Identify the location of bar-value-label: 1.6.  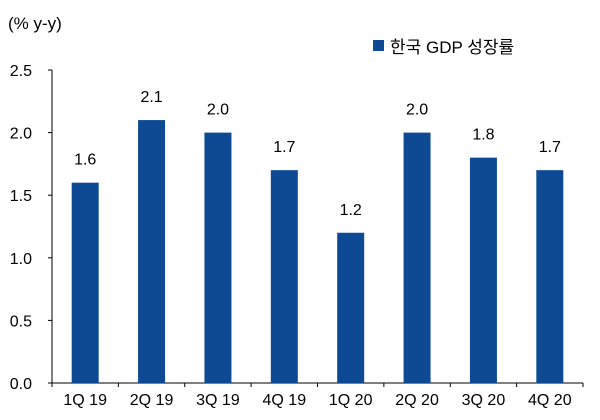
(85, 160).